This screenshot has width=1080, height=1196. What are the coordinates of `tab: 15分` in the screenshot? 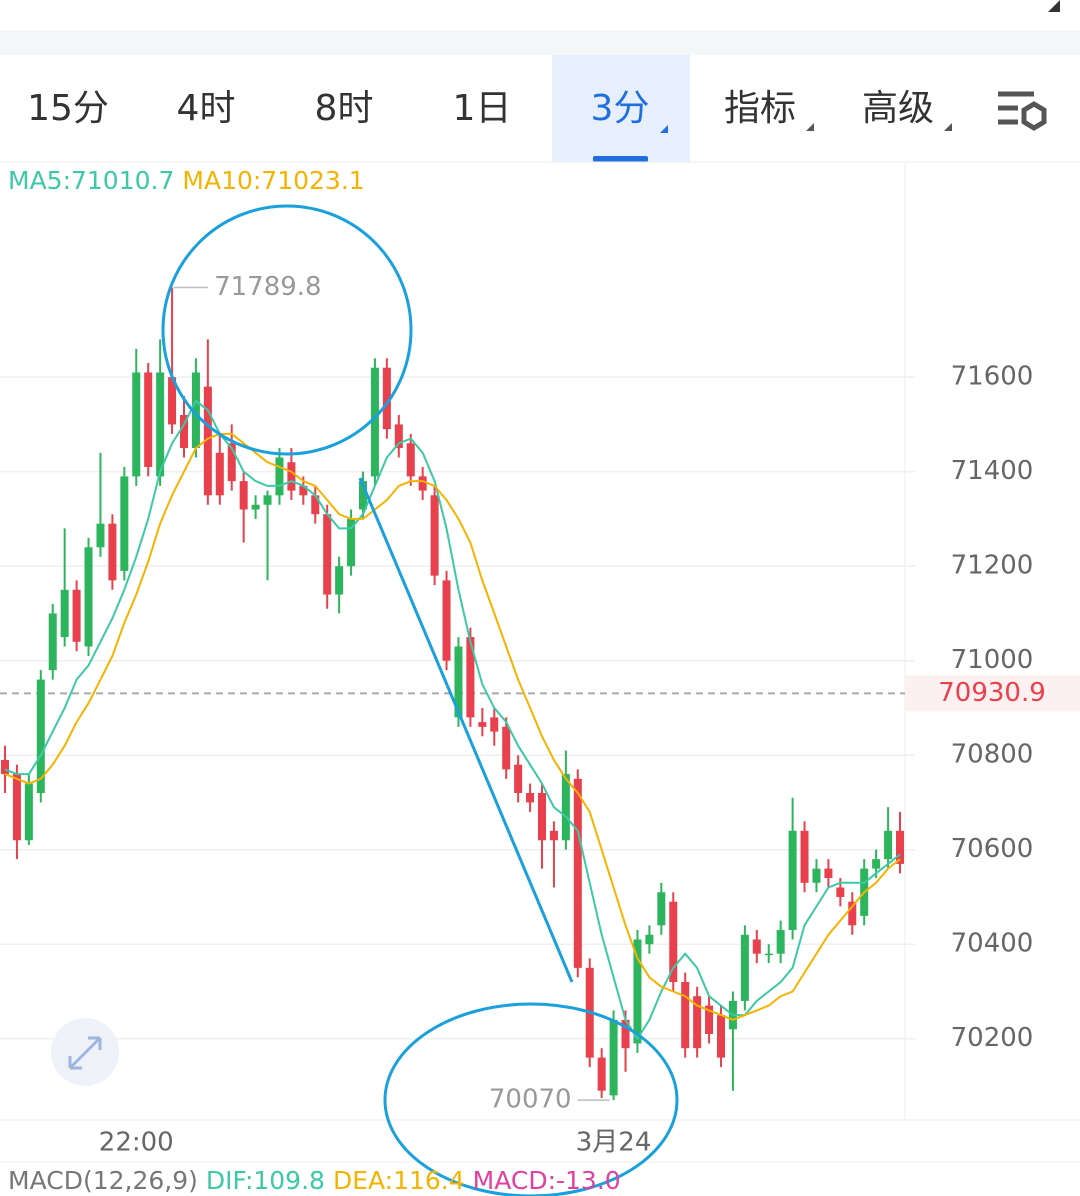 It's located at (68, 108).